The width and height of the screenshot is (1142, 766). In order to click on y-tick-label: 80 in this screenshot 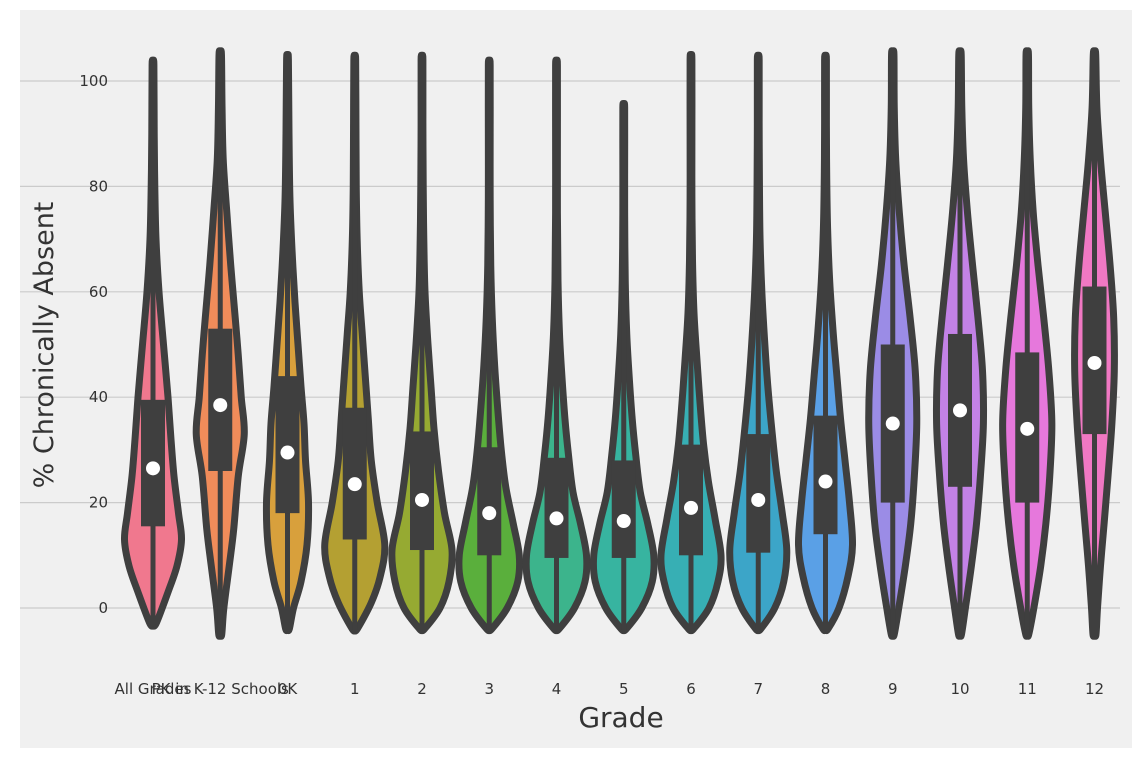, I will do `click(98, 186)`.